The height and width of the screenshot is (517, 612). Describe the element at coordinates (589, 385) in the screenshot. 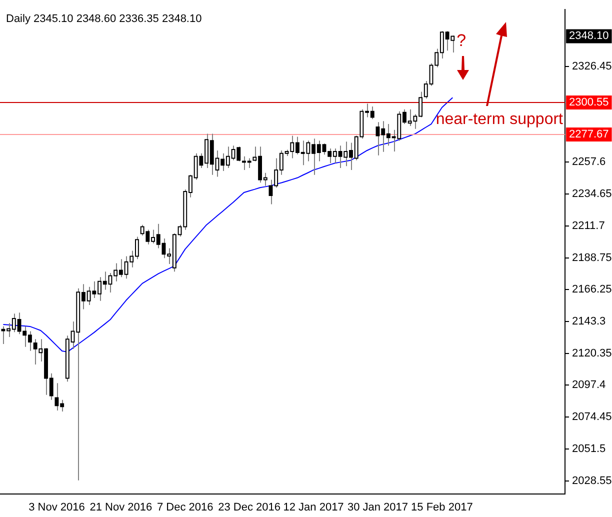

I see `y-tick-label: 2097.4` at that location.